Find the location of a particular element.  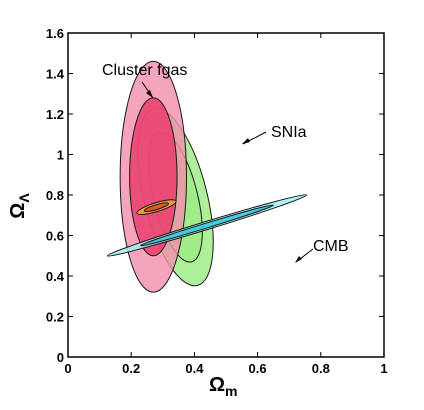

x-tick-label: 0.4 is located at coordinates (194, 368).